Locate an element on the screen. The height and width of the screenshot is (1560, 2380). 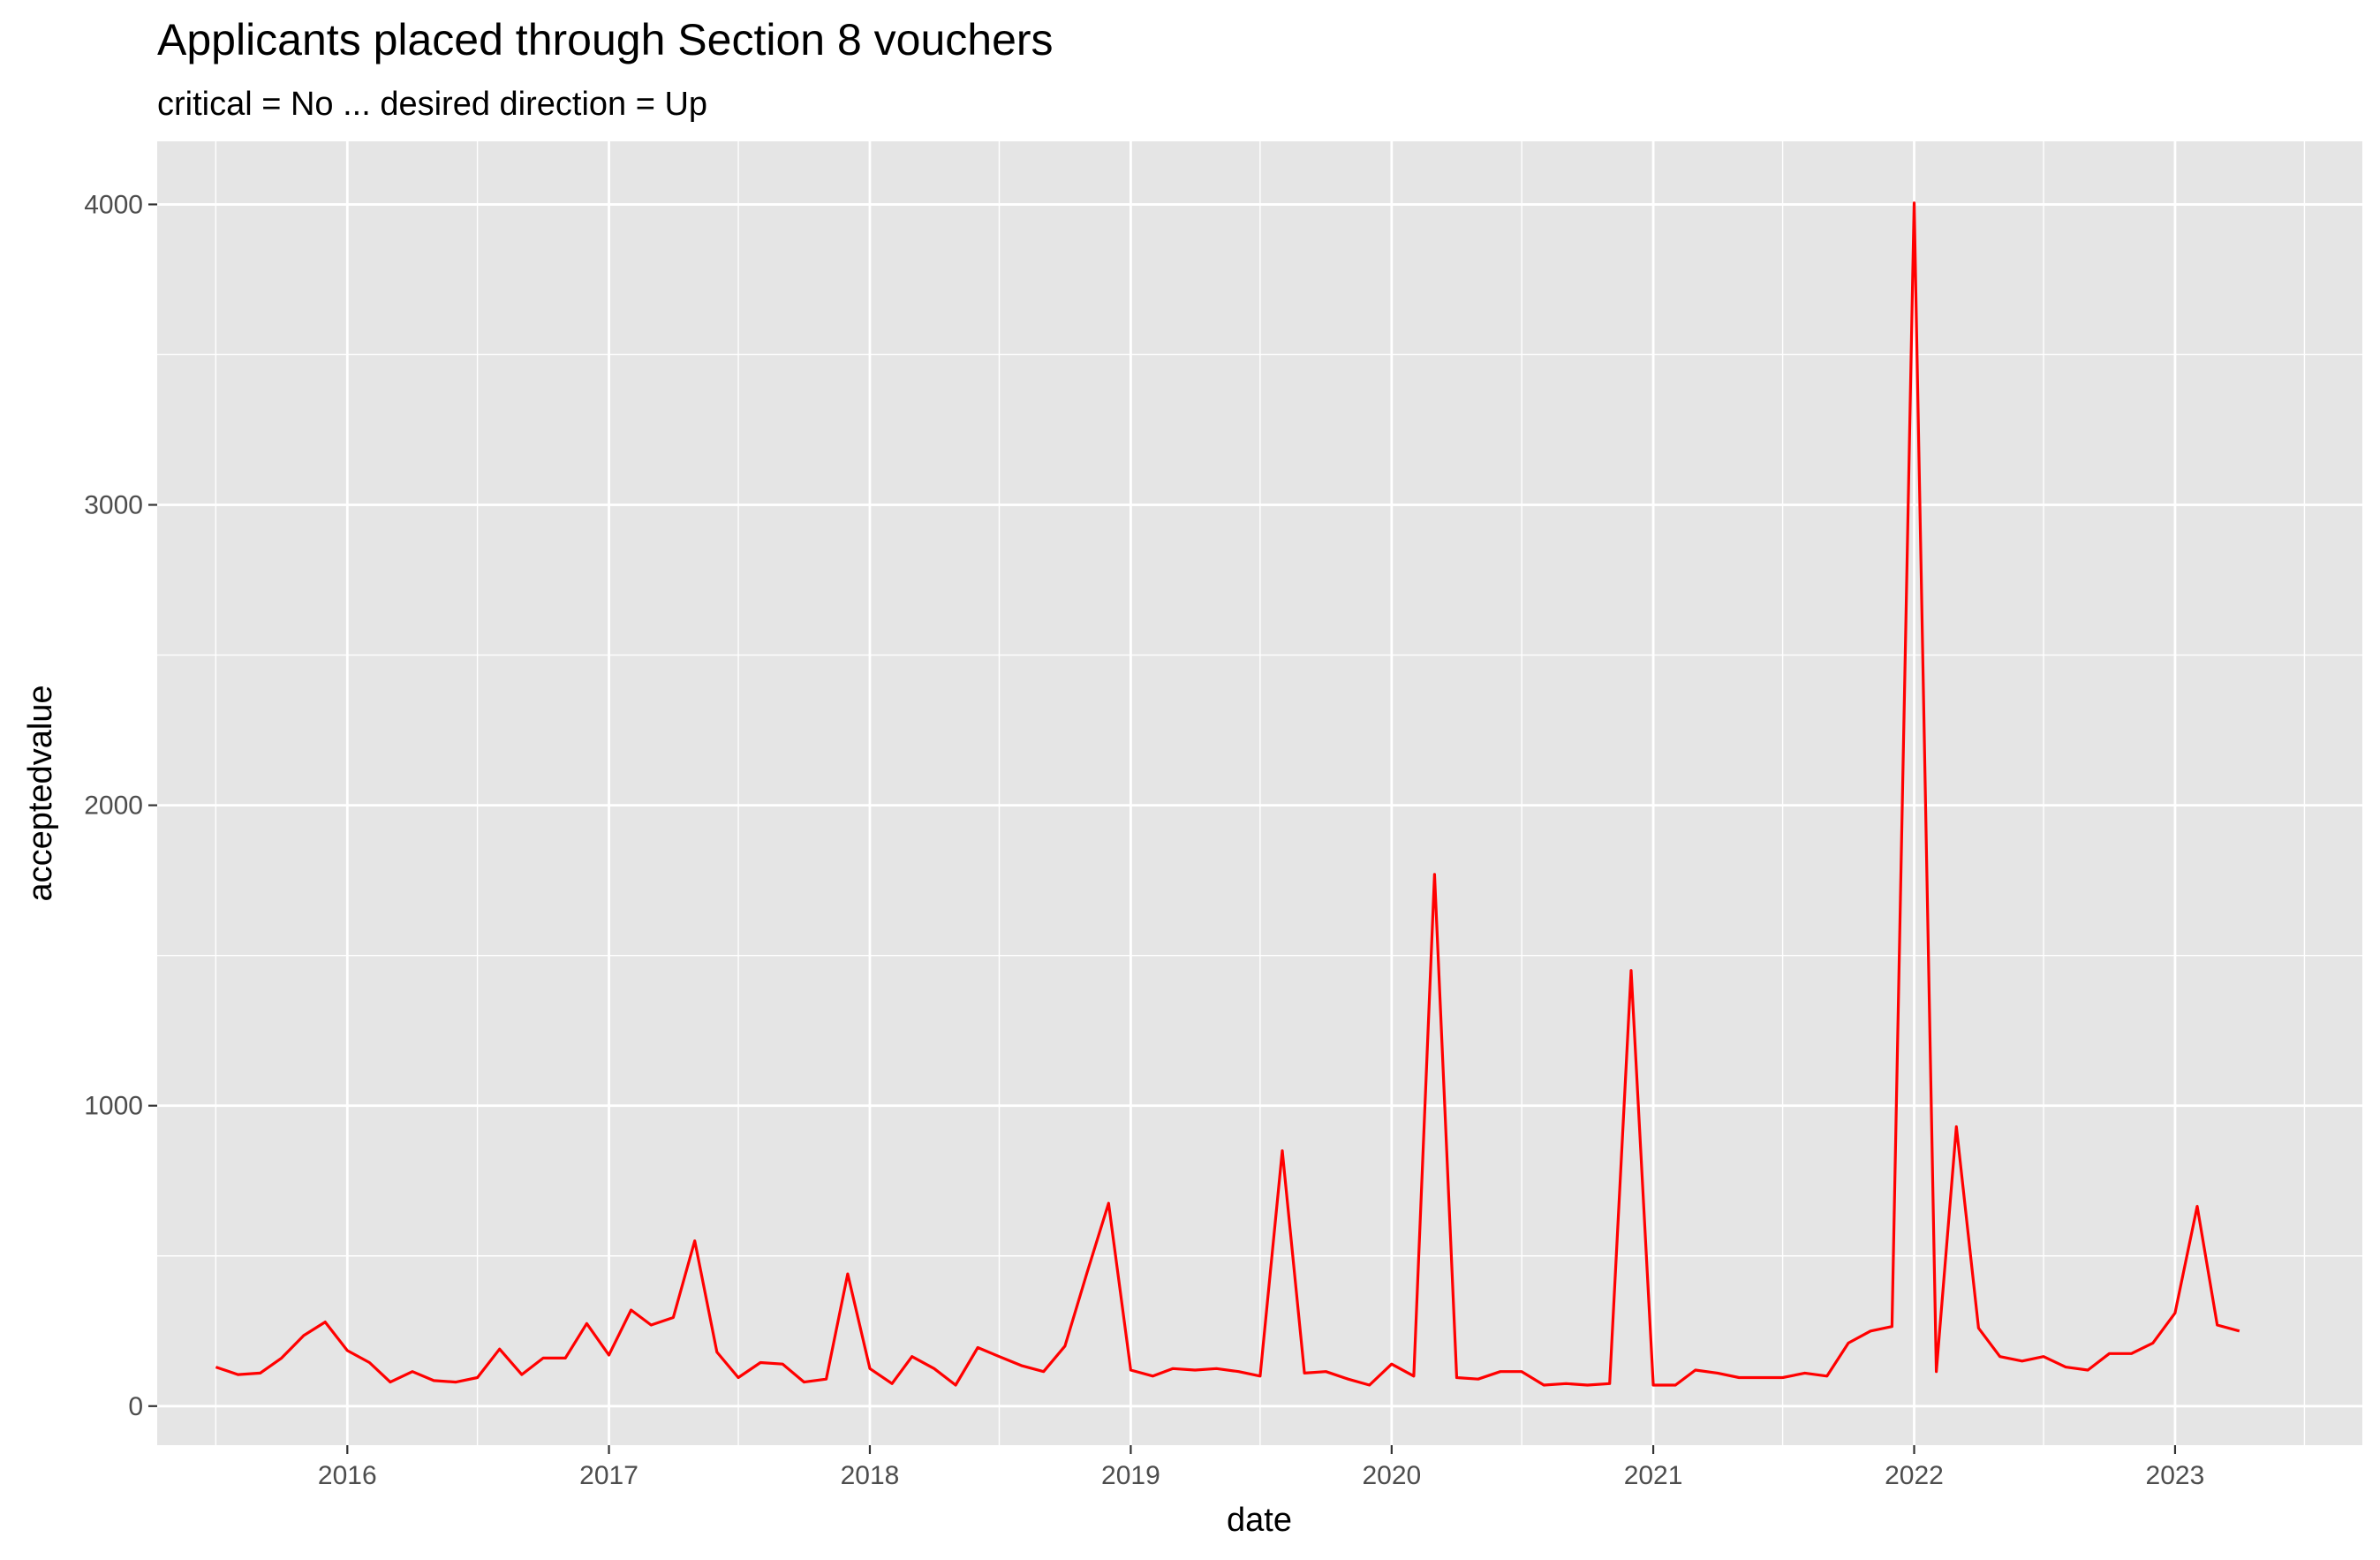
y-tick-label: 3000 is located at coordinates (113, 505).